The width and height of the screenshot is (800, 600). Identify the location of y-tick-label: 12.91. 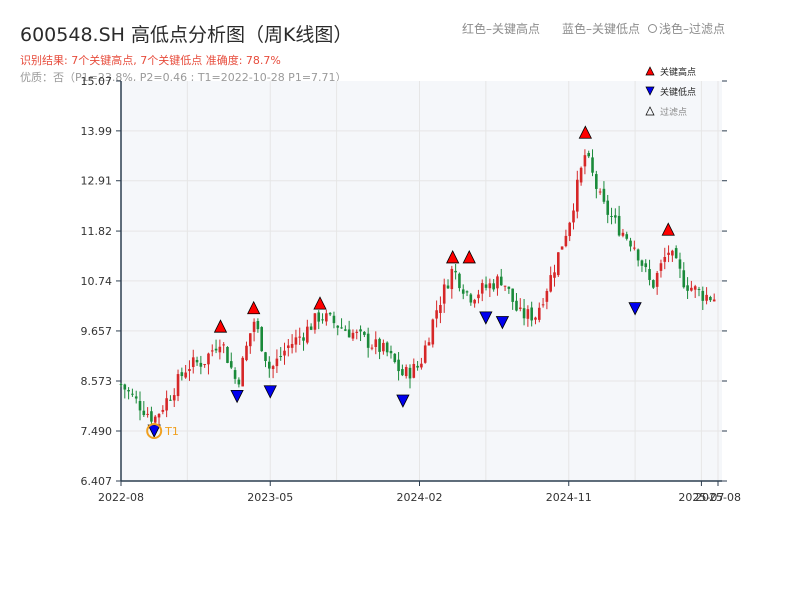
(97, 181).